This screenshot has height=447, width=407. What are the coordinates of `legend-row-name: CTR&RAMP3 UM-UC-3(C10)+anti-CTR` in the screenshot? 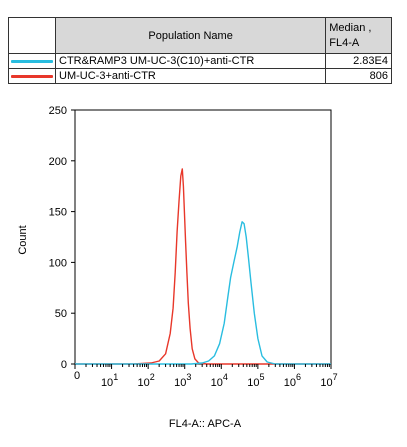 It's located at (190, 61).